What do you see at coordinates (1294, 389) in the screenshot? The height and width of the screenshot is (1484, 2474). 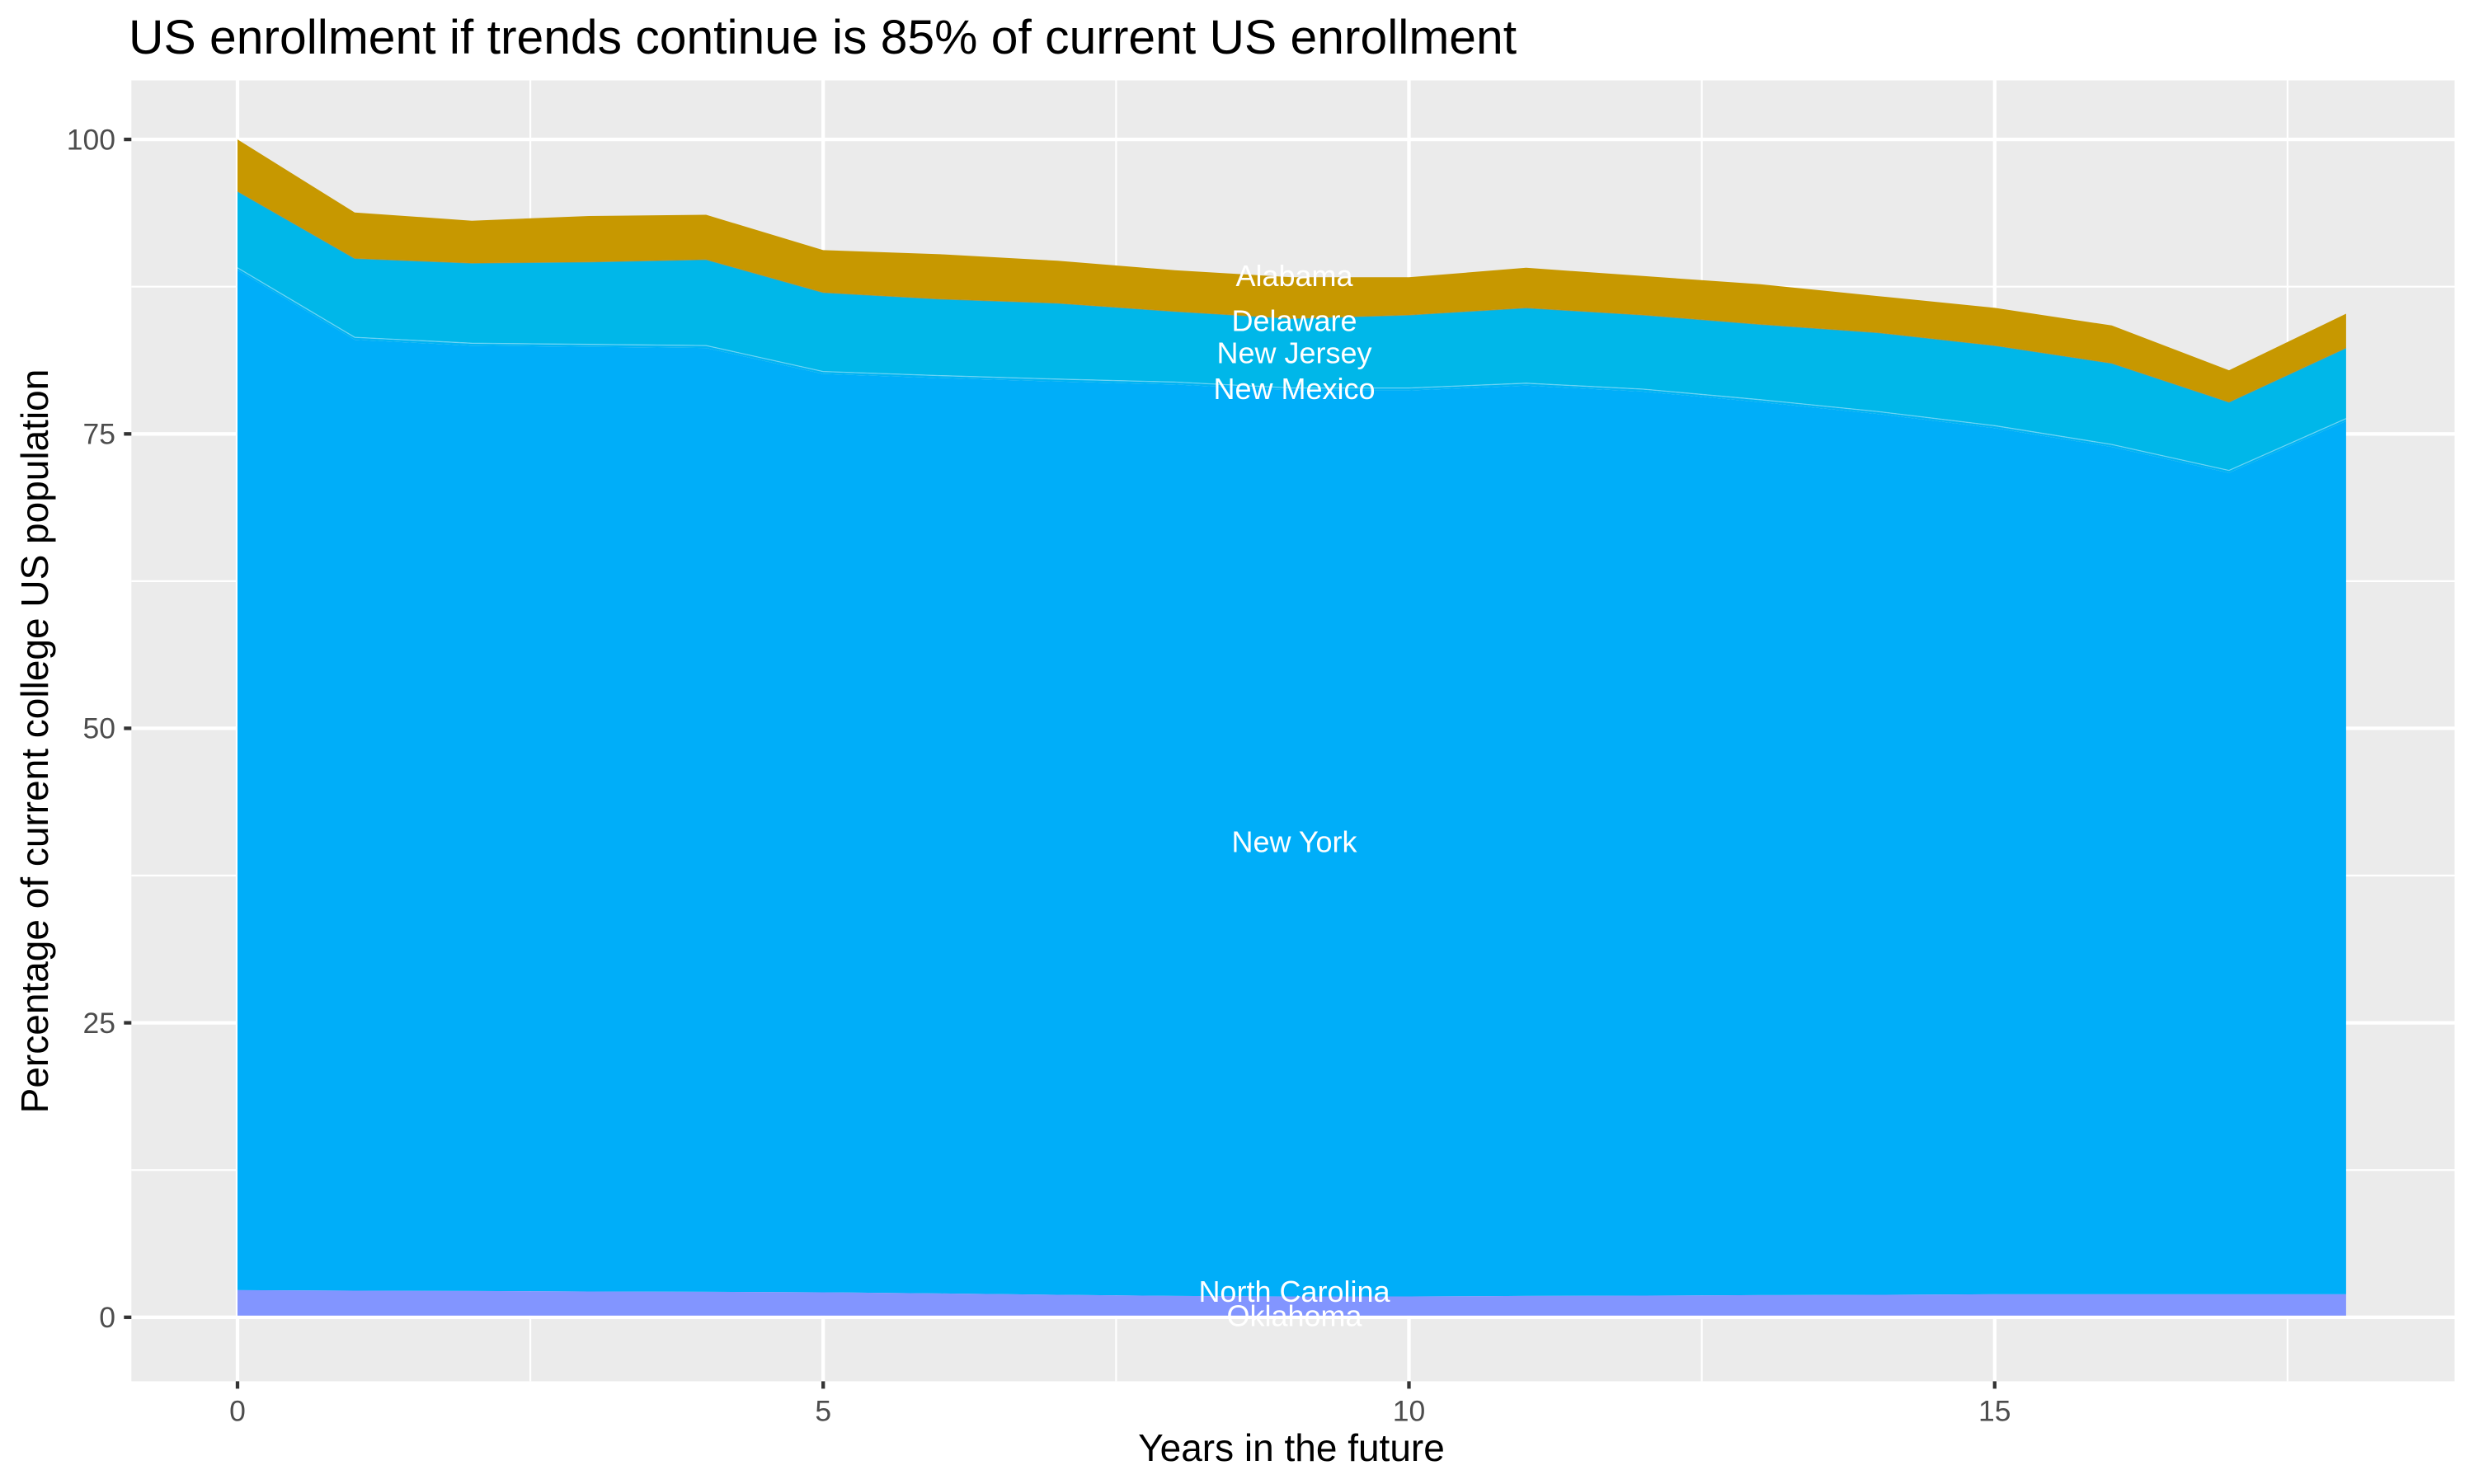 I see `svg-text: New Mexico` at bounding box center [1294, 389].